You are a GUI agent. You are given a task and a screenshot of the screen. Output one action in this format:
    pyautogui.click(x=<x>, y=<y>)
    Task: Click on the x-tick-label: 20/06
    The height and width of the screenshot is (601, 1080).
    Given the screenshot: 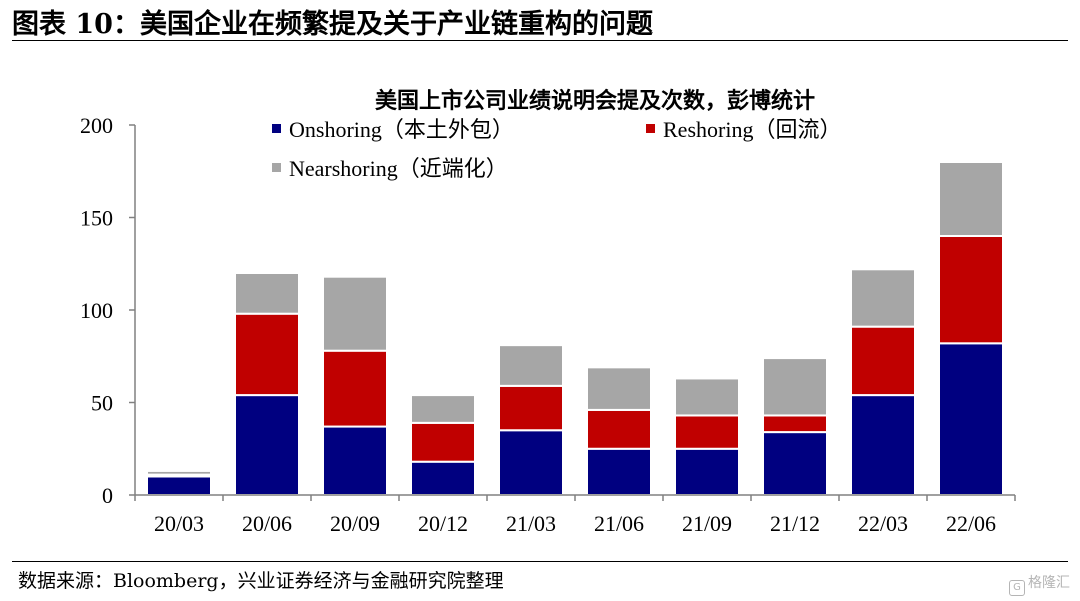 What is the action you would take?
    pyautogui.click(x=267, y=523)
    